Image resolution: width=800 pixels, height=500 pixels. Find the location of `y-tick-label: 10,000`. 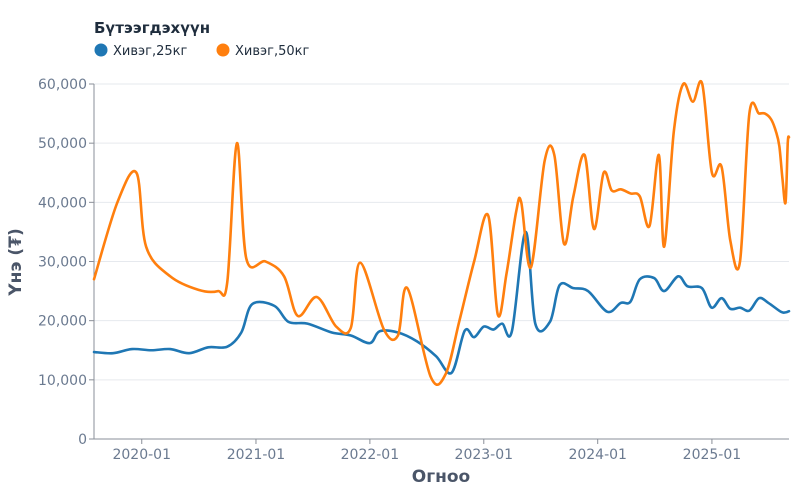

y-tick-label: 10,000 is located at coordinates (62, 381).